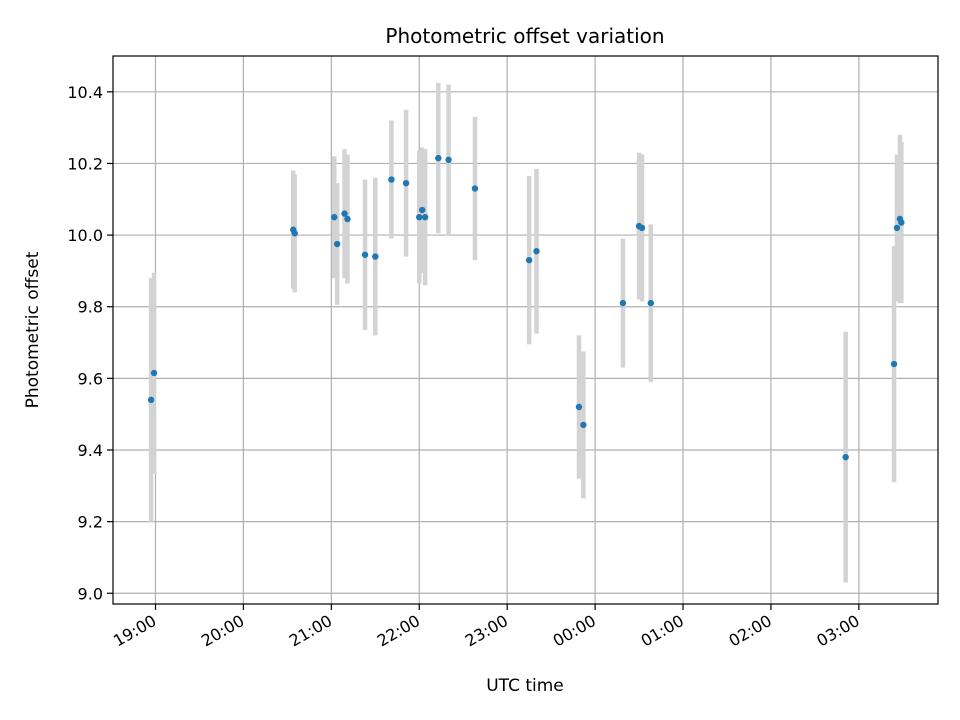 Image resolution: width=960 pixels, height=720 pixels. What do you see at coordinates (85, 163) in the screenshot?
I see `y-tick-label: 10.2` at bounding box center [85, 163].